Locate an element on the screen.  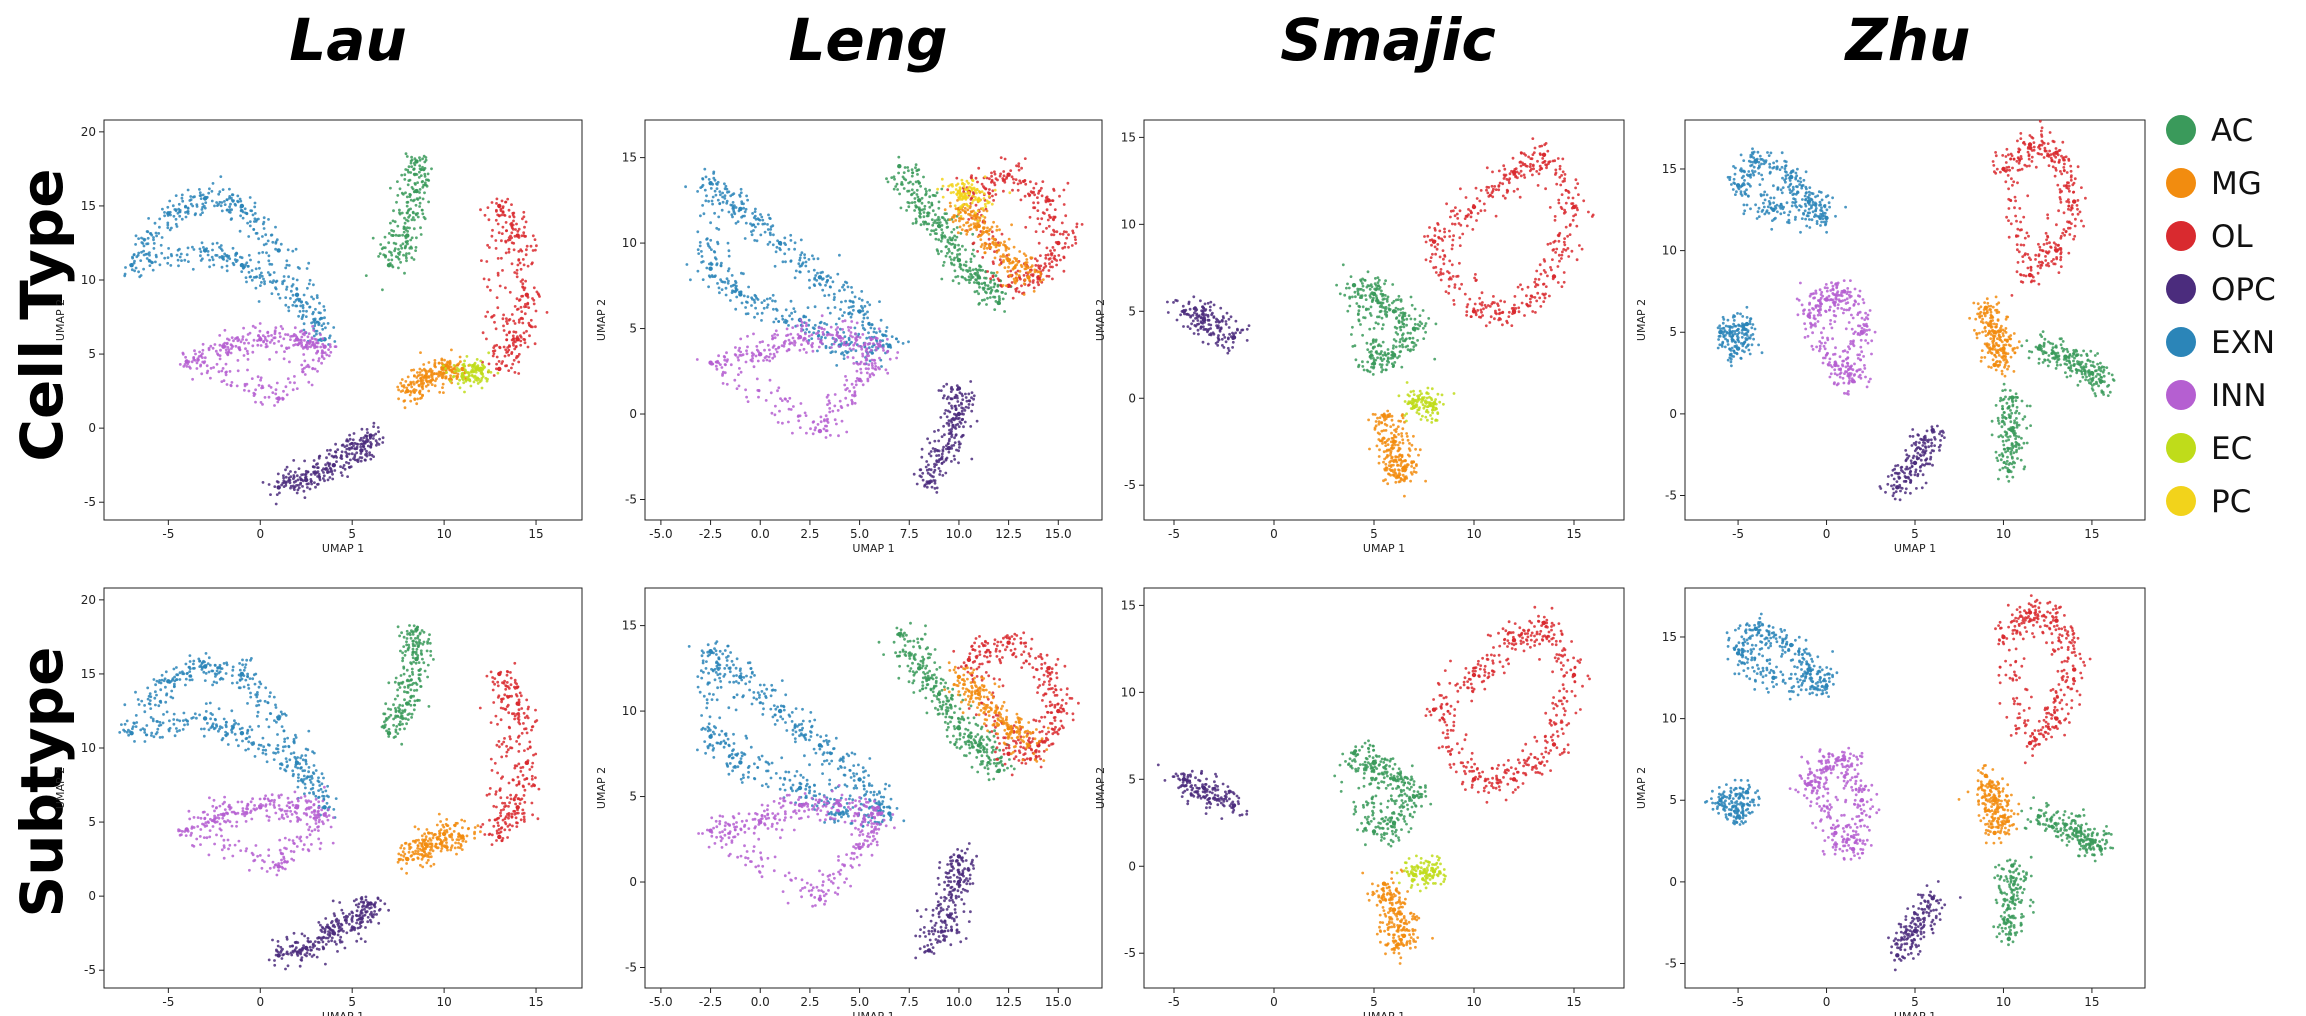
x-tick-label: 10 is located at coordinates (1473, 534).